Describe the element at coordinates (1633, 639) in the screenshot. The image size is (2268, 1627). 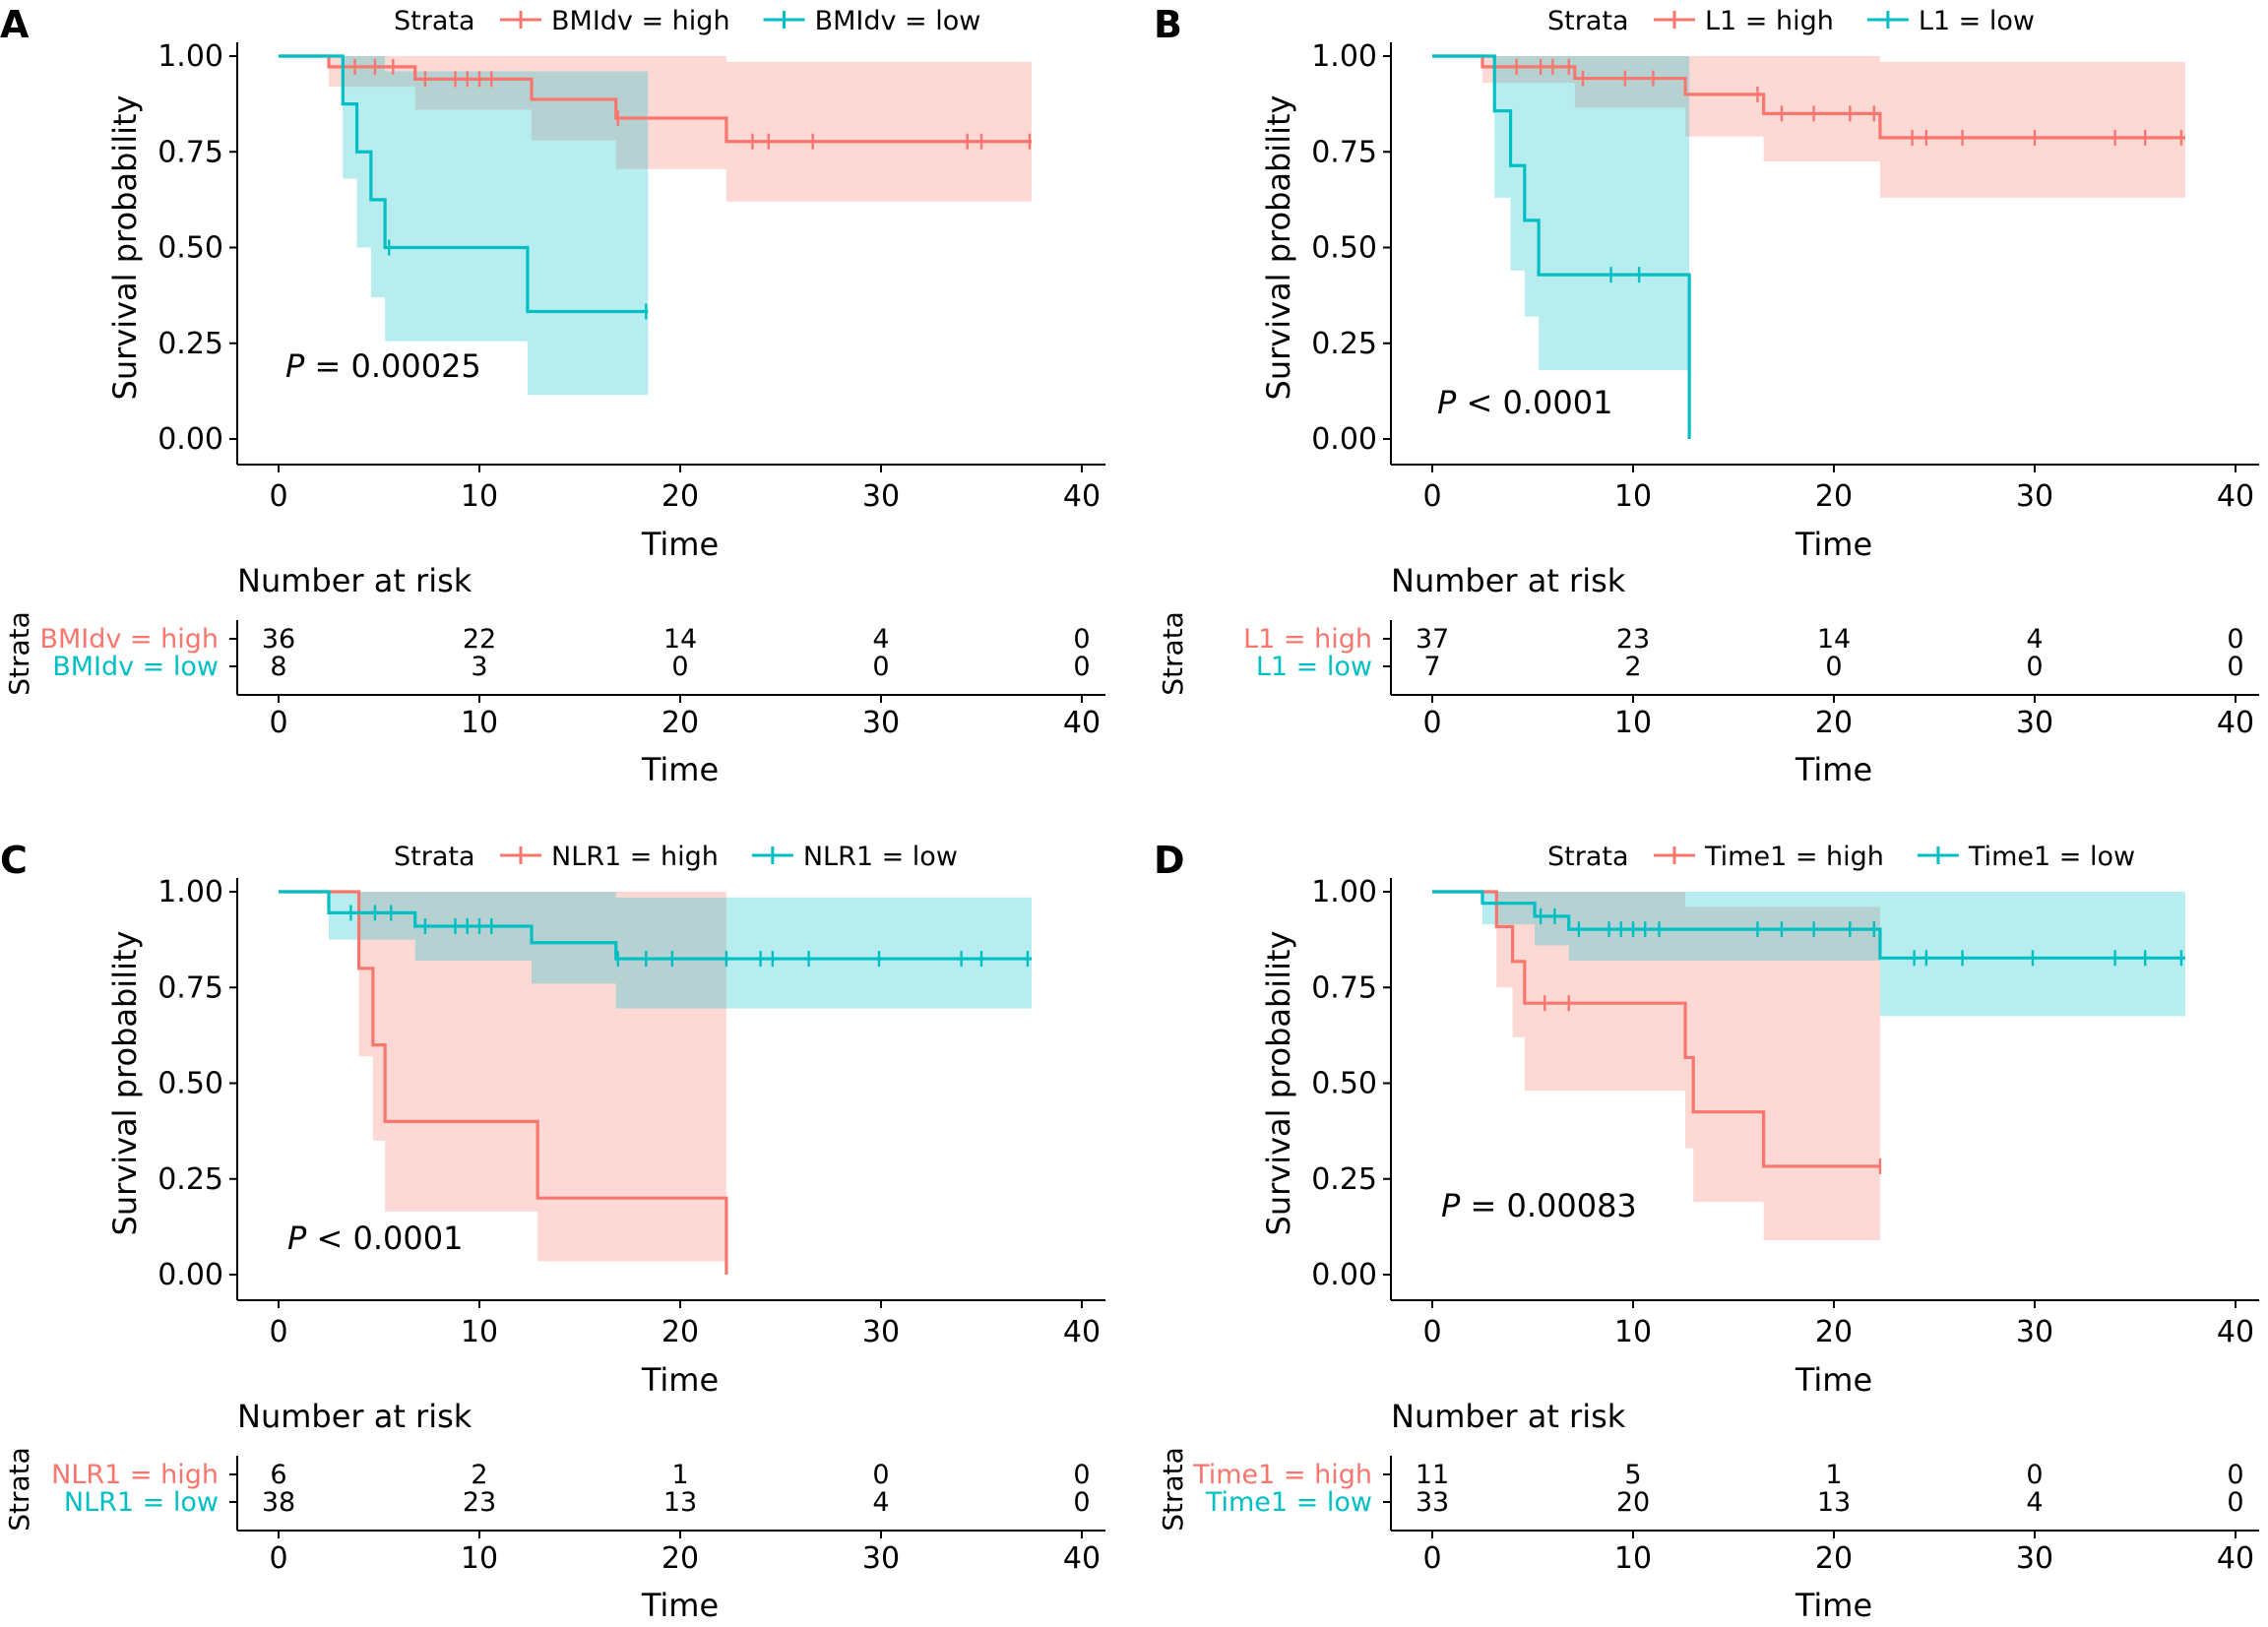
I see `risk-count: 23` at that location.